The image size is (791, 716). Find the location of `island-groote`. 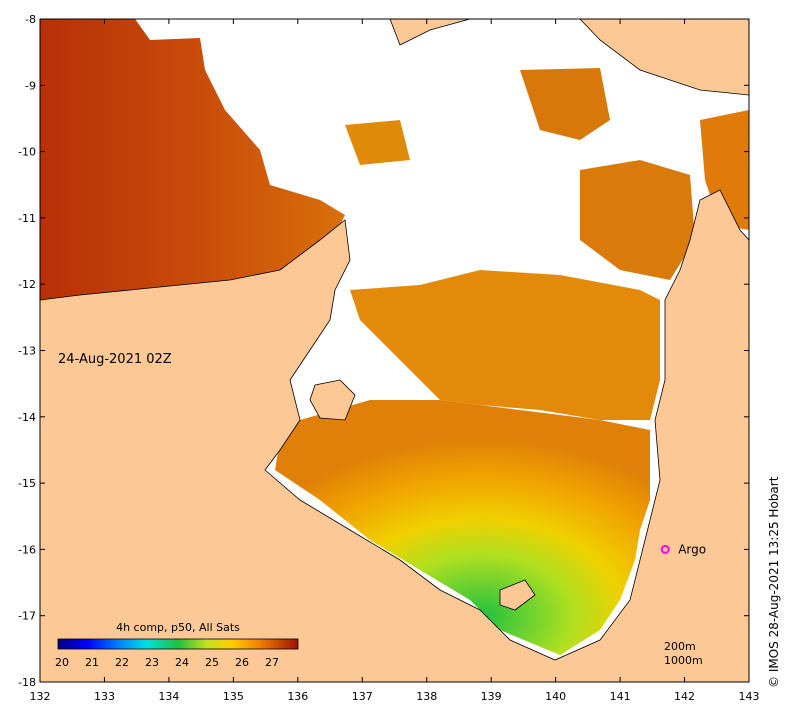

island-groote is located at coordinates (332, 400).